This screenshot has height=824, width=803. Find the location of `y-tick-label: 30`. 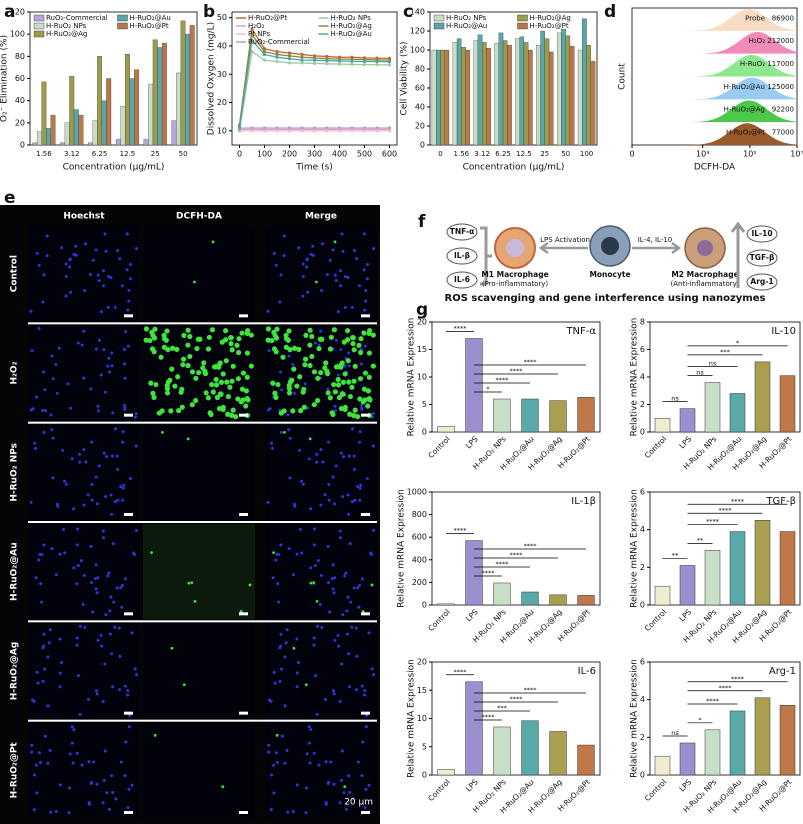

y-tick-label: 30 is located at coordinates (222, 74).